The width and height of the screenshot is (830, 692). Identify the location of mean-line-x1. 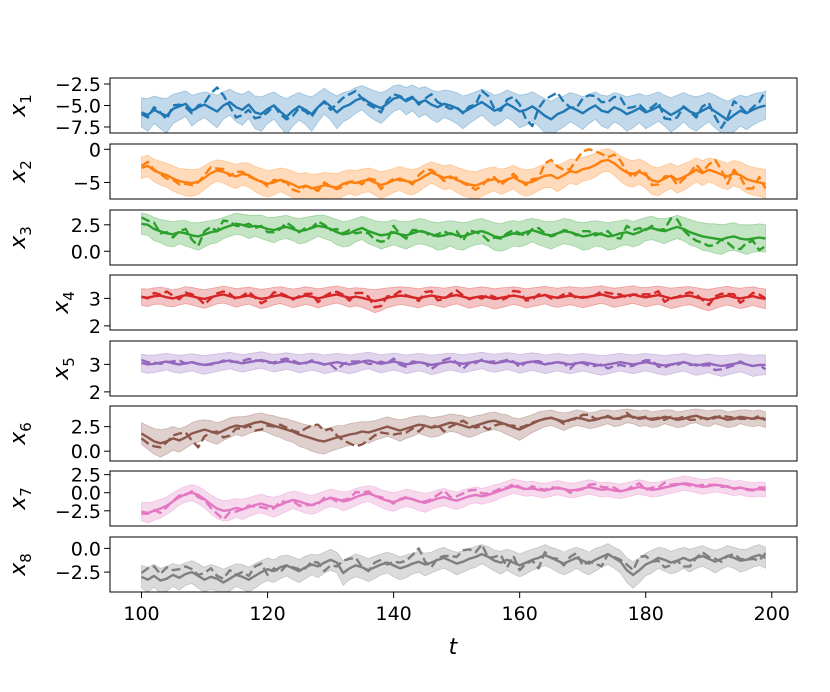
(453, 108).